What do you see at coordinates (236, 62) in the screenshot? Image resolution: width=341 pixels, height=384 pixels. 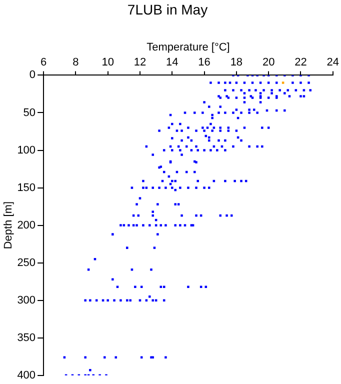 I see `x-tick-label: 18` at bounding box center [236, 62].